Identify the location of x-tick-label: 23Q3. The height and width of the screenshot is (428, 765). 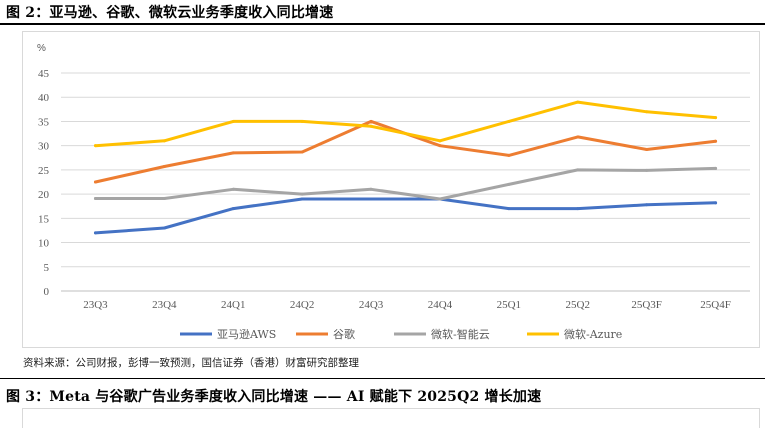
(95, 305).